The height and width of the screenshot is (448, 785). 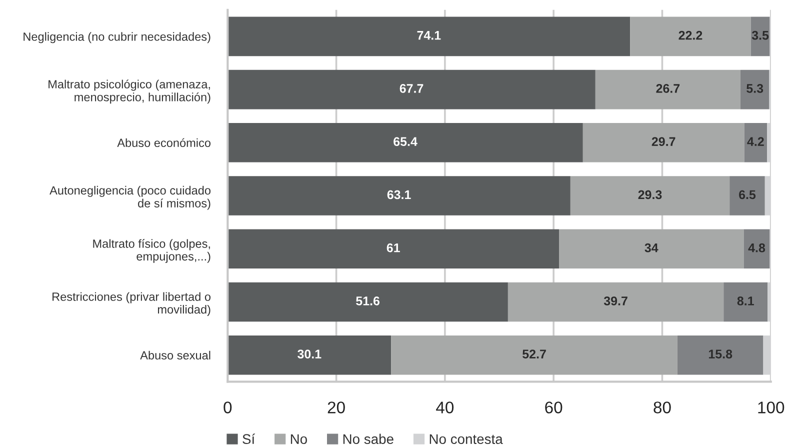 What do you see at coordinates (662, 408) in the screenshot?
I see `x-tick-label: 80` at bounding box center [662, 408].